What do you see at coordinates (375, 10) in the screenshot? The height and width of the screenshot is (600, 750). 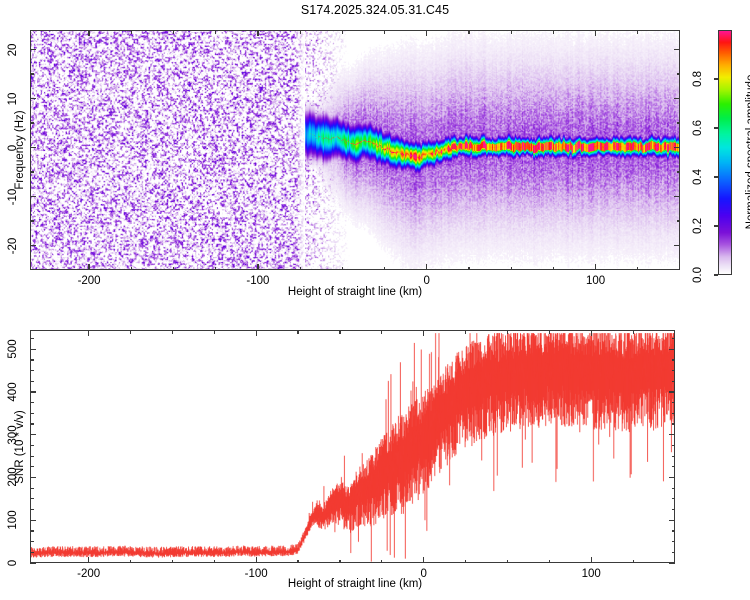 I see `figure-title: S174.2025.324.05.31.C45` at bounding box center [375, 10].